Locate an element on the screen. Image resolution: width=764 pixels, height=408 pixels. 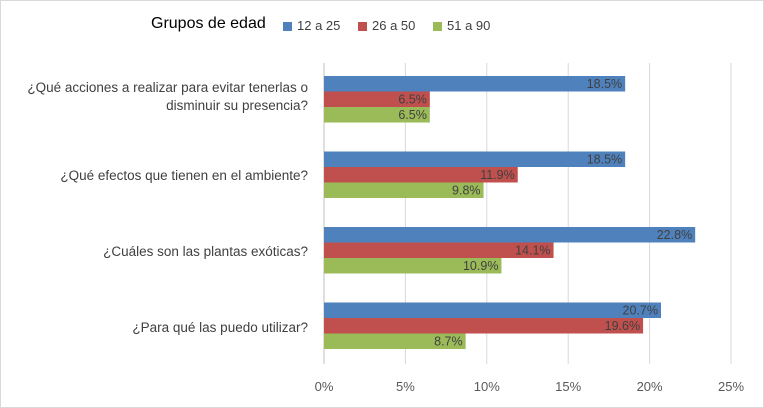
legend-label: 12 a 25 is located at coordinates (319, 25).